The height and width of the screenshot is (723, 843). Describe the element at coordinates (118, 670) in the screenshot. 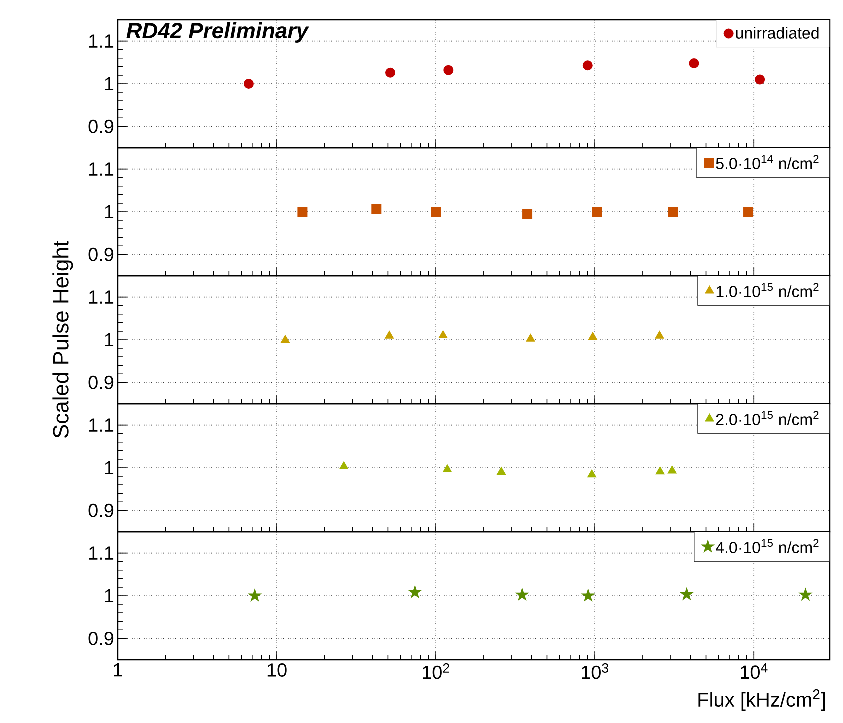

I see `x-tick-label: 1` at that location.